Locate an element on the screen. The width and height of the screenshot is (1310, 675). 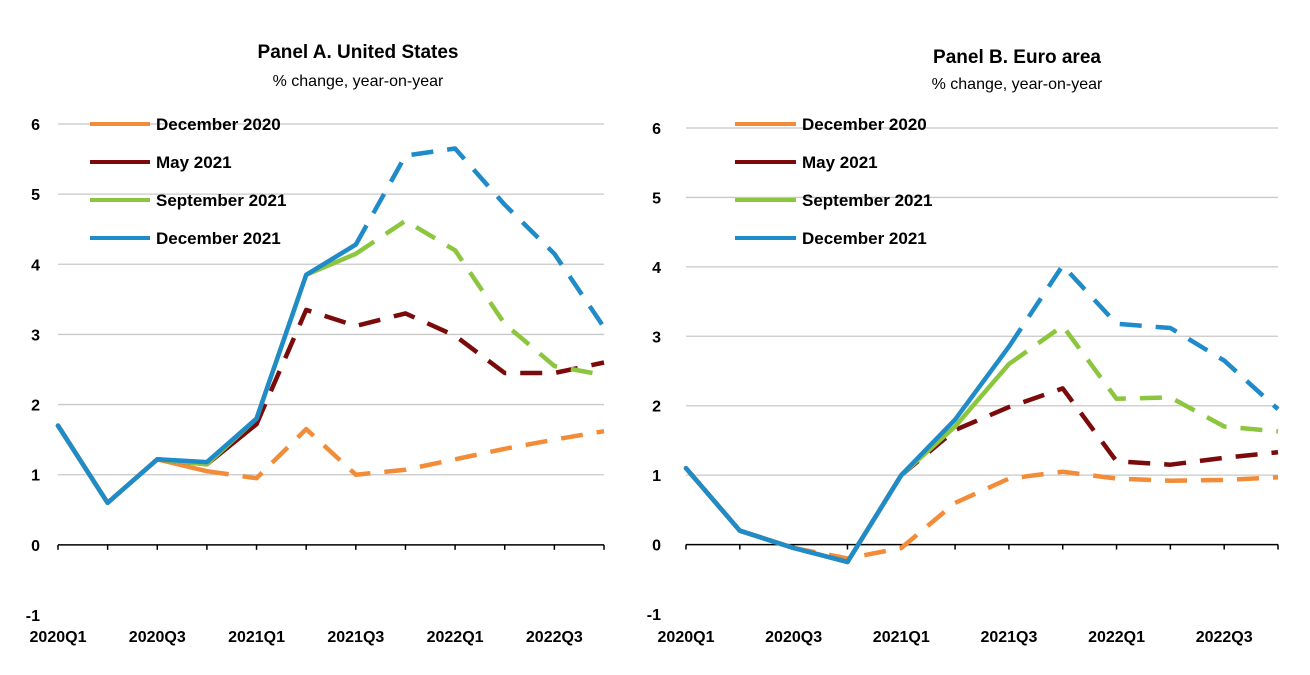
panel-title: Panel A. United States is located at coordinates (358, 52).